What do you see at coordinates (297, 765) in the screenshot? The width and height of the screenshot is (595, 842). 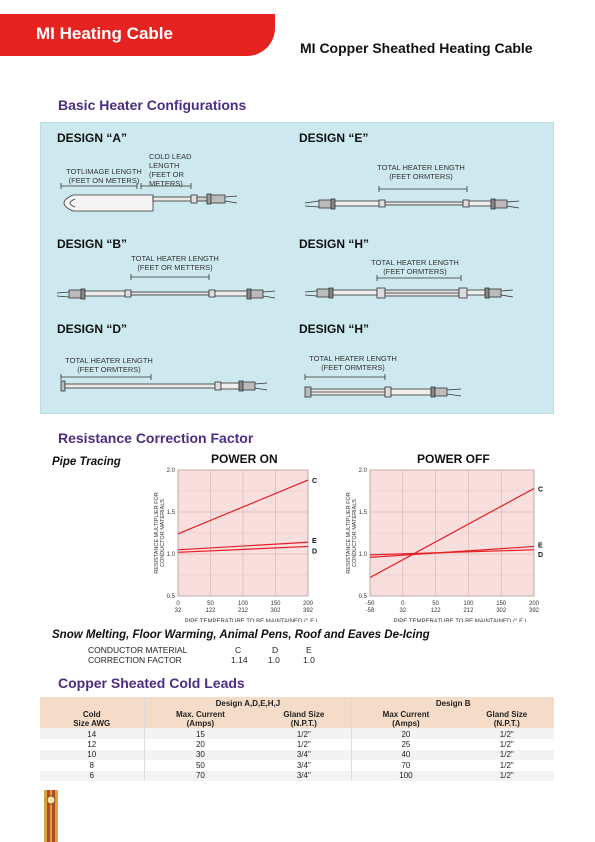 I see `table-row: 8 50 3/4" 70 1/2"` at bounding box center [297, 765].